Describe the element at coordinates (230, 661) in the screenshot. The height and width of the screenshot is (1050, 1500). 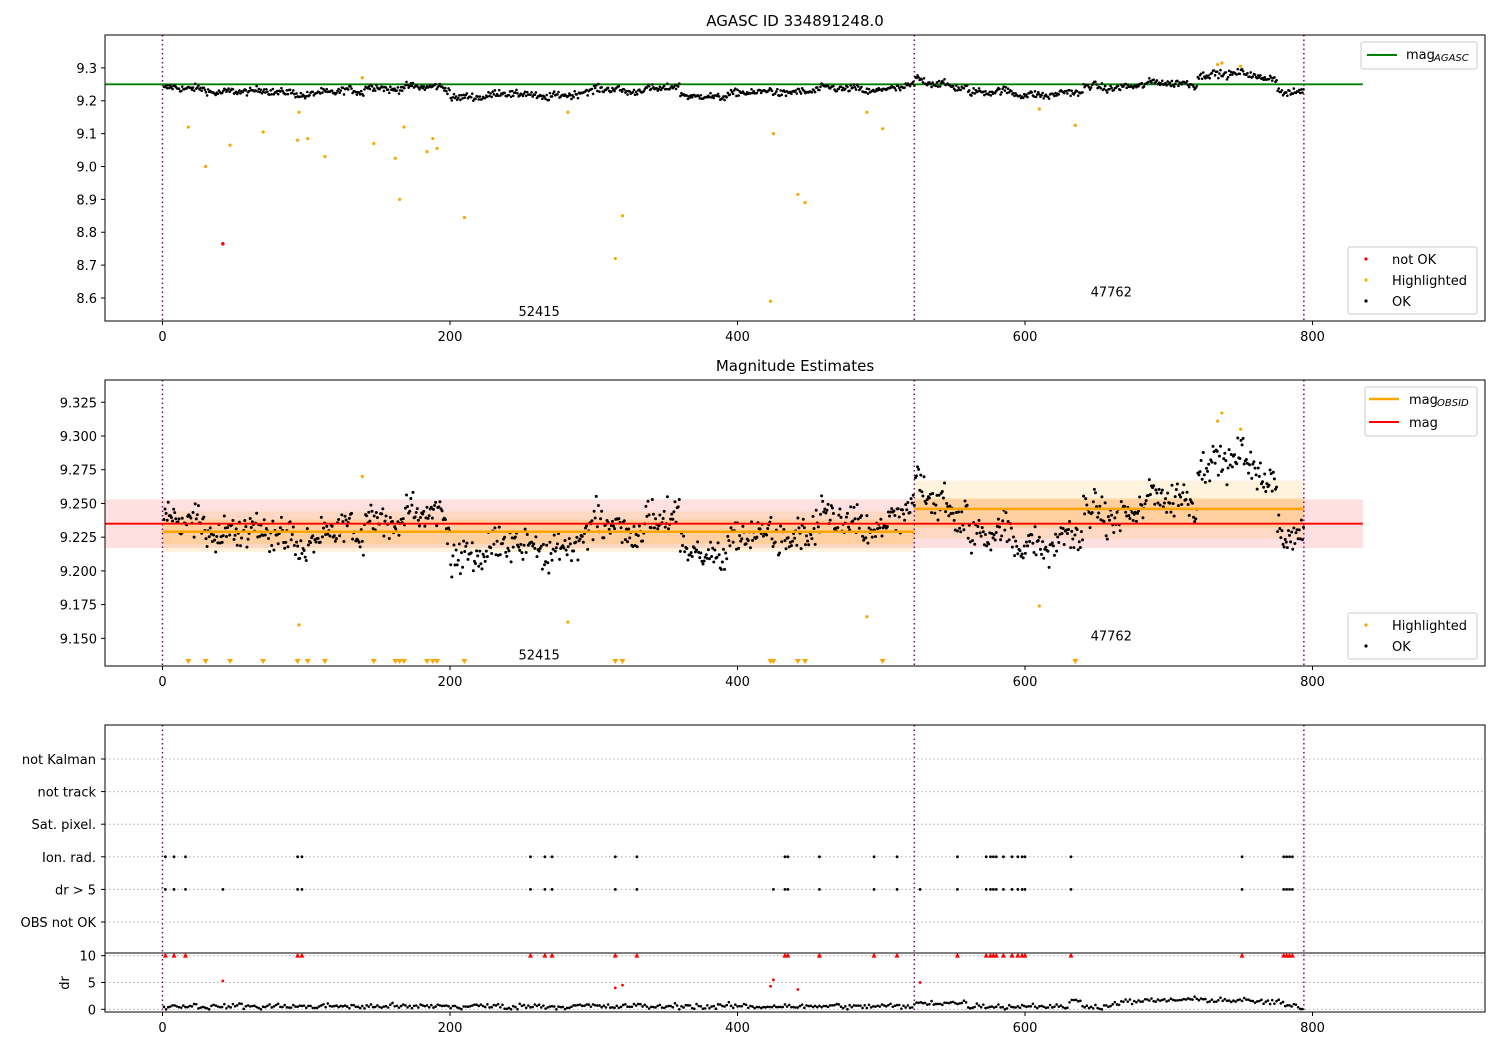
I see `below-range-marker` at that location.